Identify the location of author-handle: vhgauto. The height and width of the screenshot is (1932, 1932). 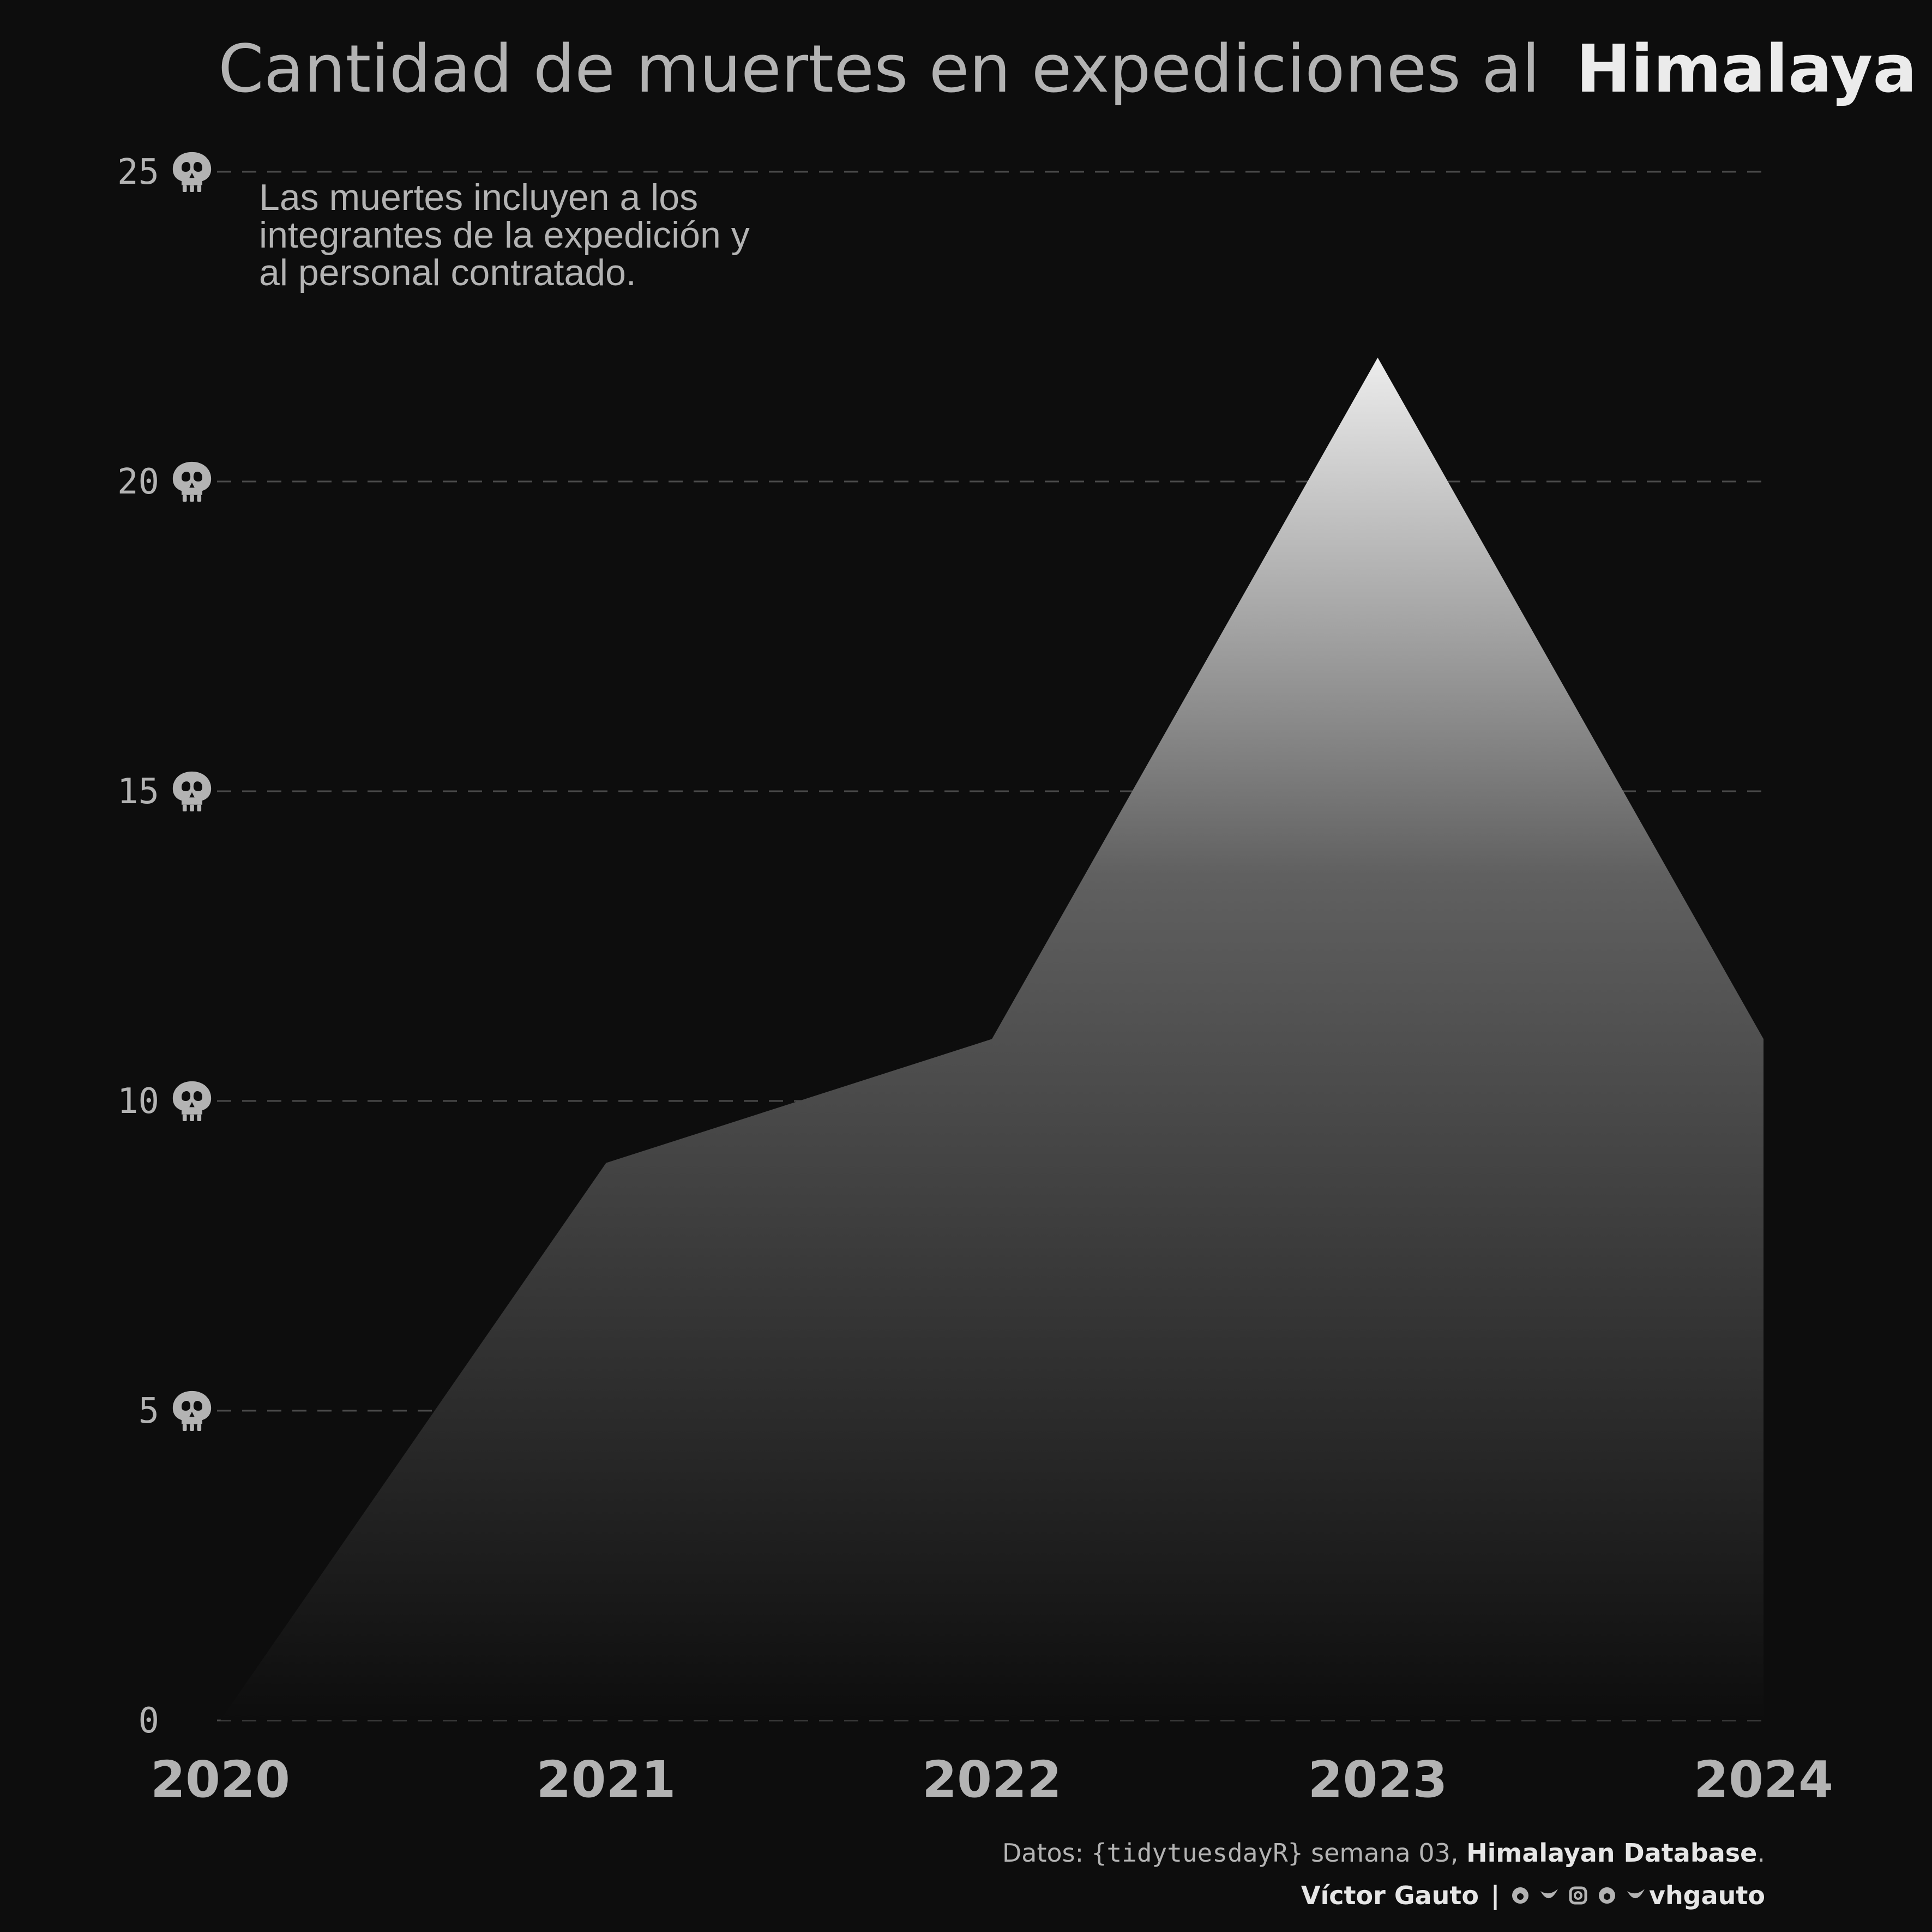
(1707, 1895).